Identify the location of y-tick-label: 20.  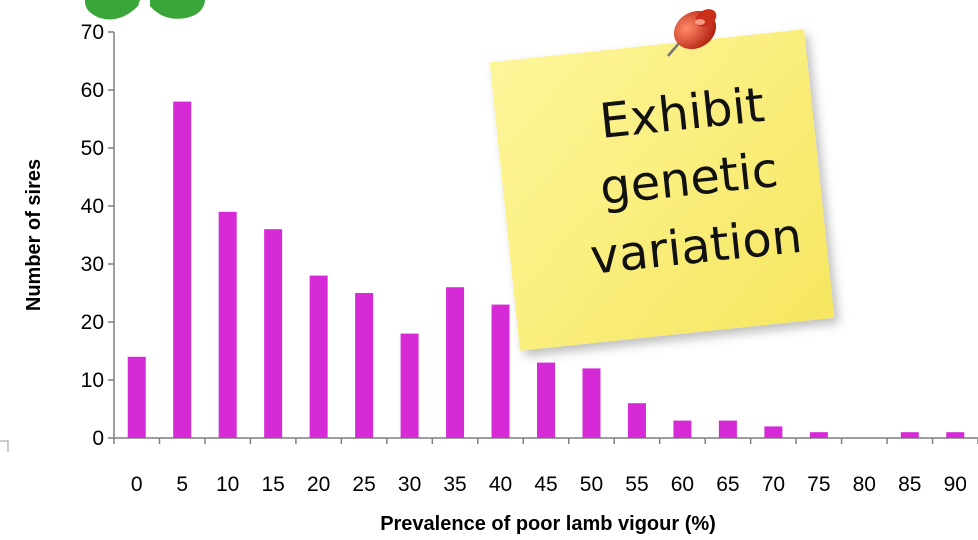
(92, 322).